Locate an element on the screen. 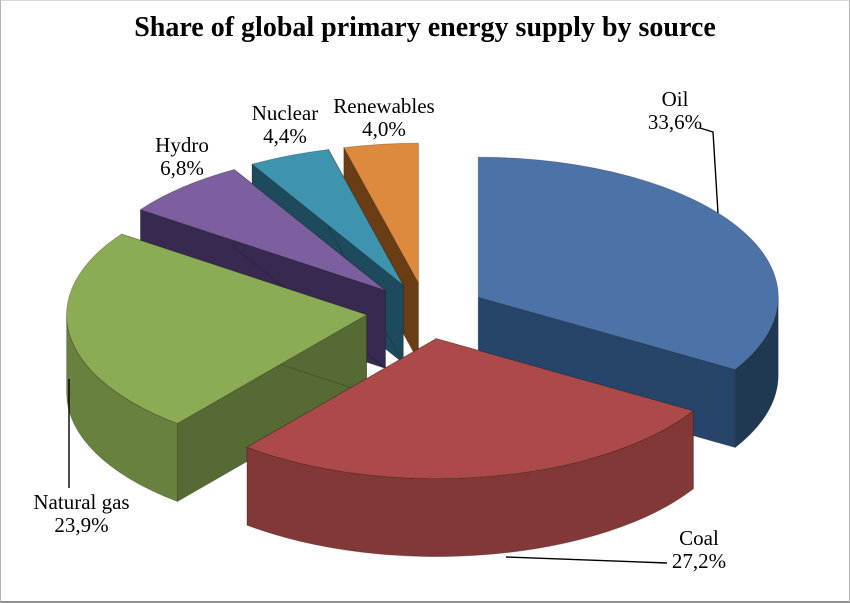  label-oil-name: Oil is located at coordinates (675, 99).